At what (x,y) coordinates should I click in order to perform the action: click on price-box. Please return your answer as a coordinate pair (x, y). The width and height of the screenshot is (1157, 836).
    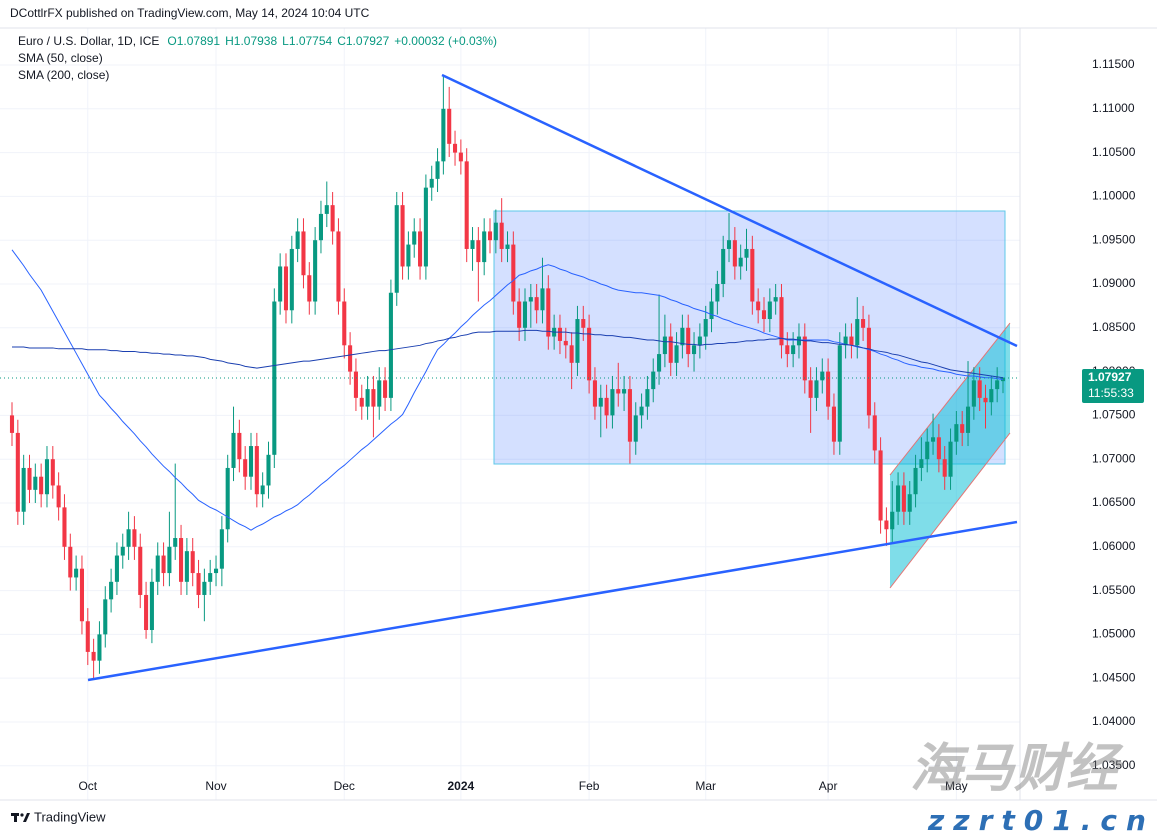
    Looking at the image, I should click on (1113, 385).